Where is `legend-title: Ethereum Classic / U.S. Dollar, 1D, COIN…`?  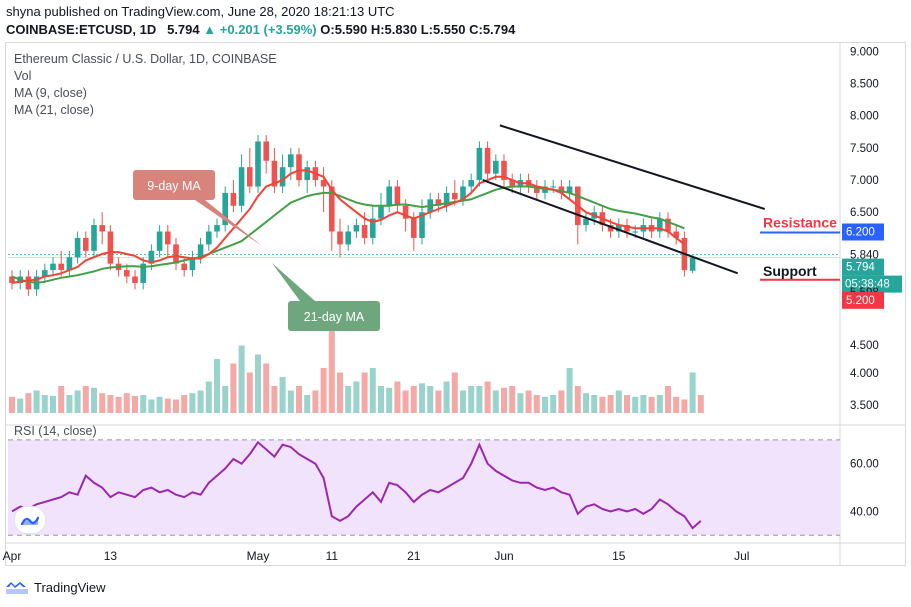
legend-title: Ethereum Classic / U.S. Dollar, 1D, COIN… is located at coordinates (145, 59).